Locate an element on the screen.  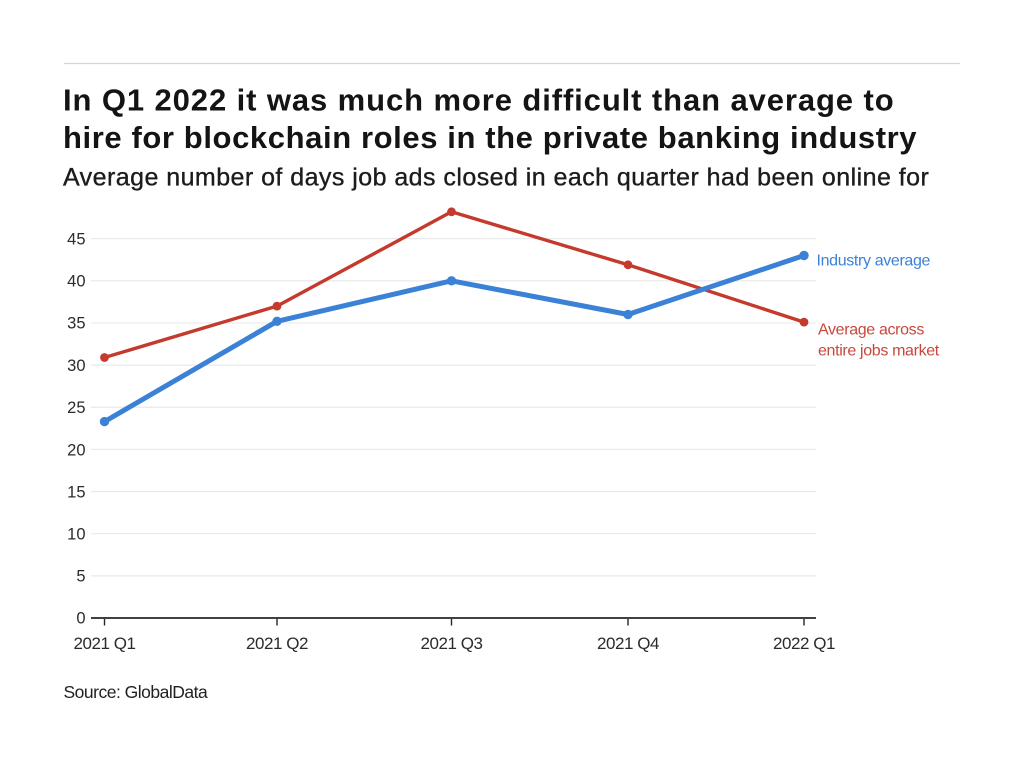
svg-text: 35 is located at coordinates (76, 324).